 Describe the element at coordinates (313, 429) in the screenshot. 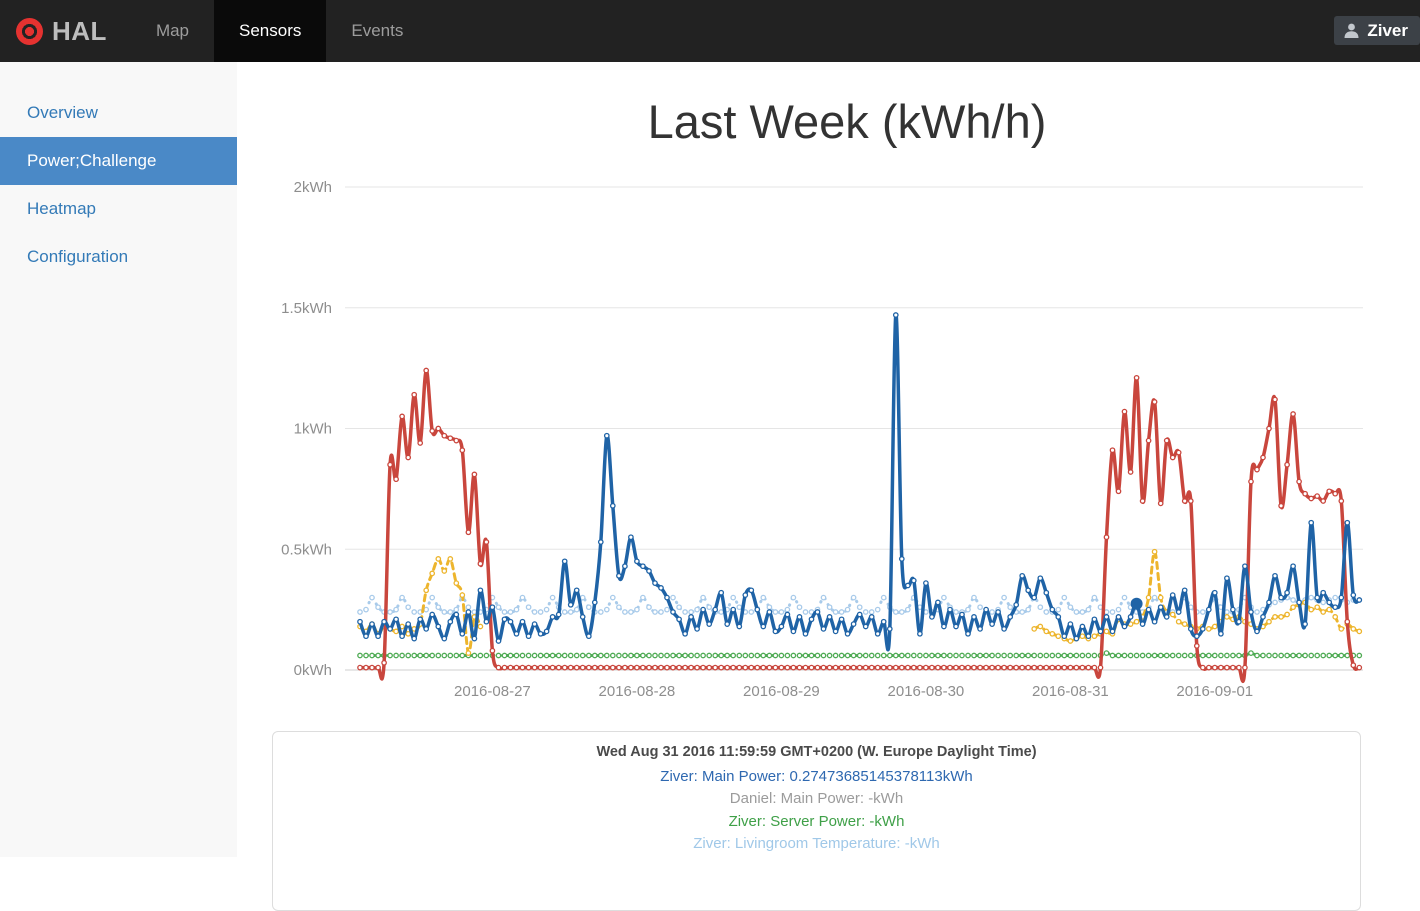

I see `svg-text: 1kWh` at that location.